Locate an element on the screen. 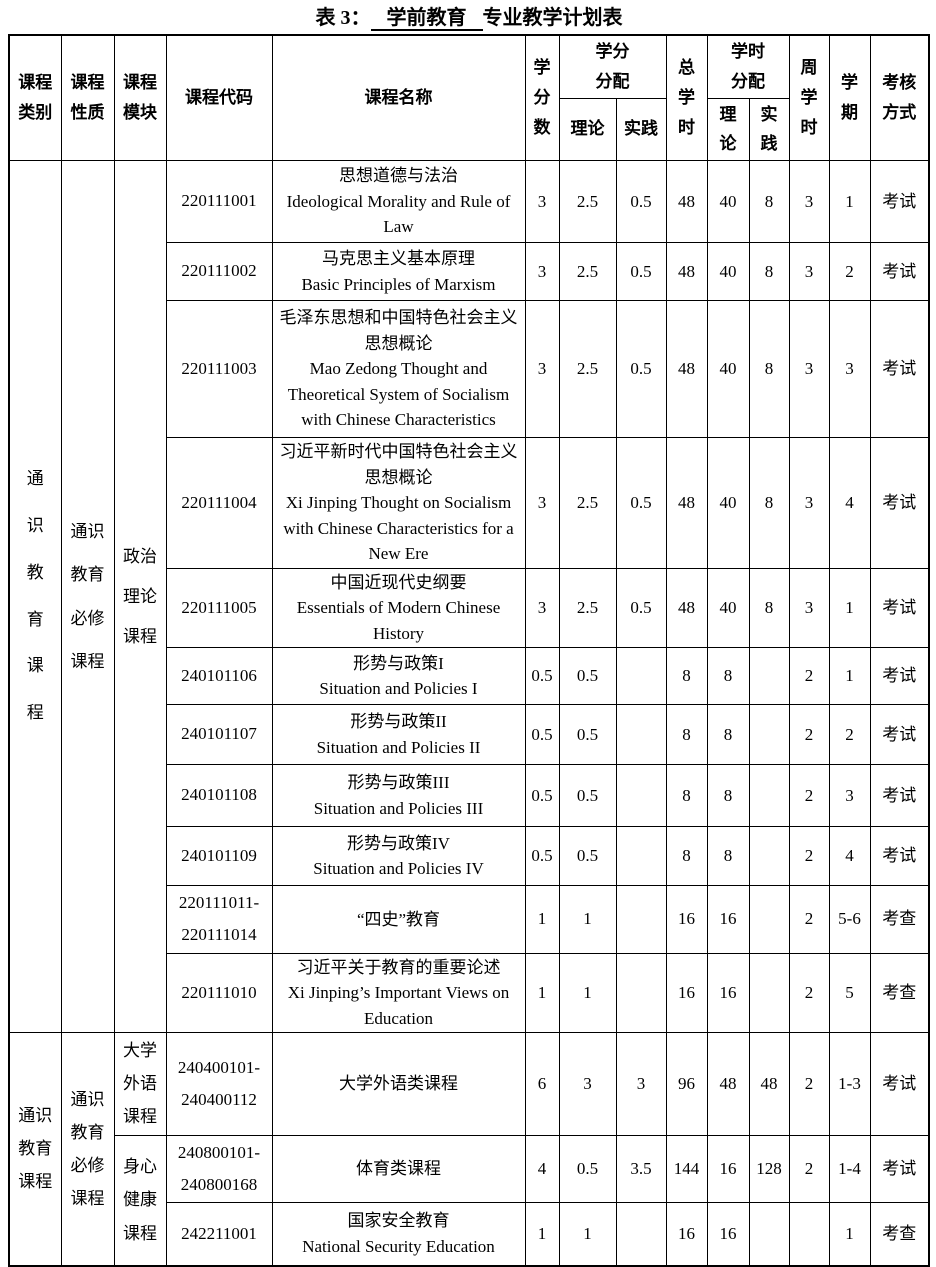 This screenshot has height=1267, width=936. cell-total-hours: 96 is located at coordinates (686, 1084).